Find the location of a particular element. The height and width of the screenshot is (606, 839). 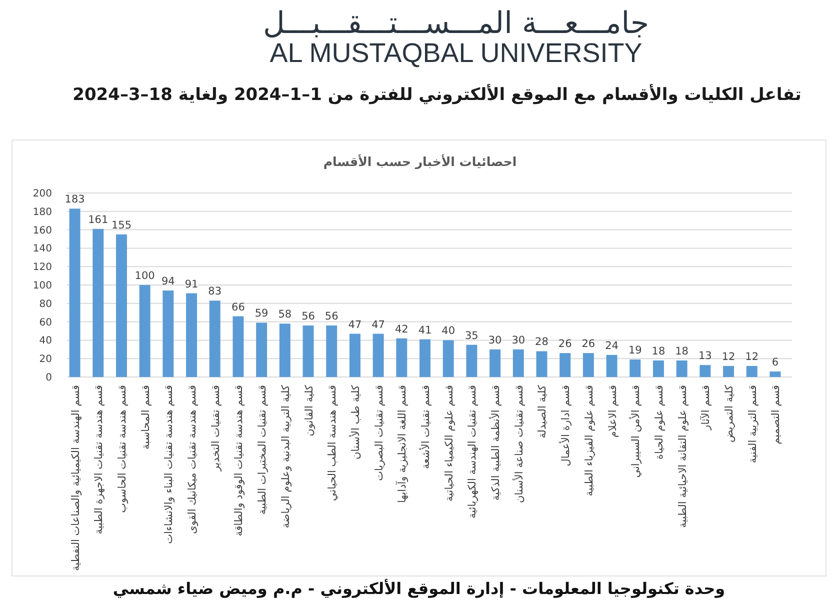

y-tick-label: 60 is located at coordinates (45, 322).